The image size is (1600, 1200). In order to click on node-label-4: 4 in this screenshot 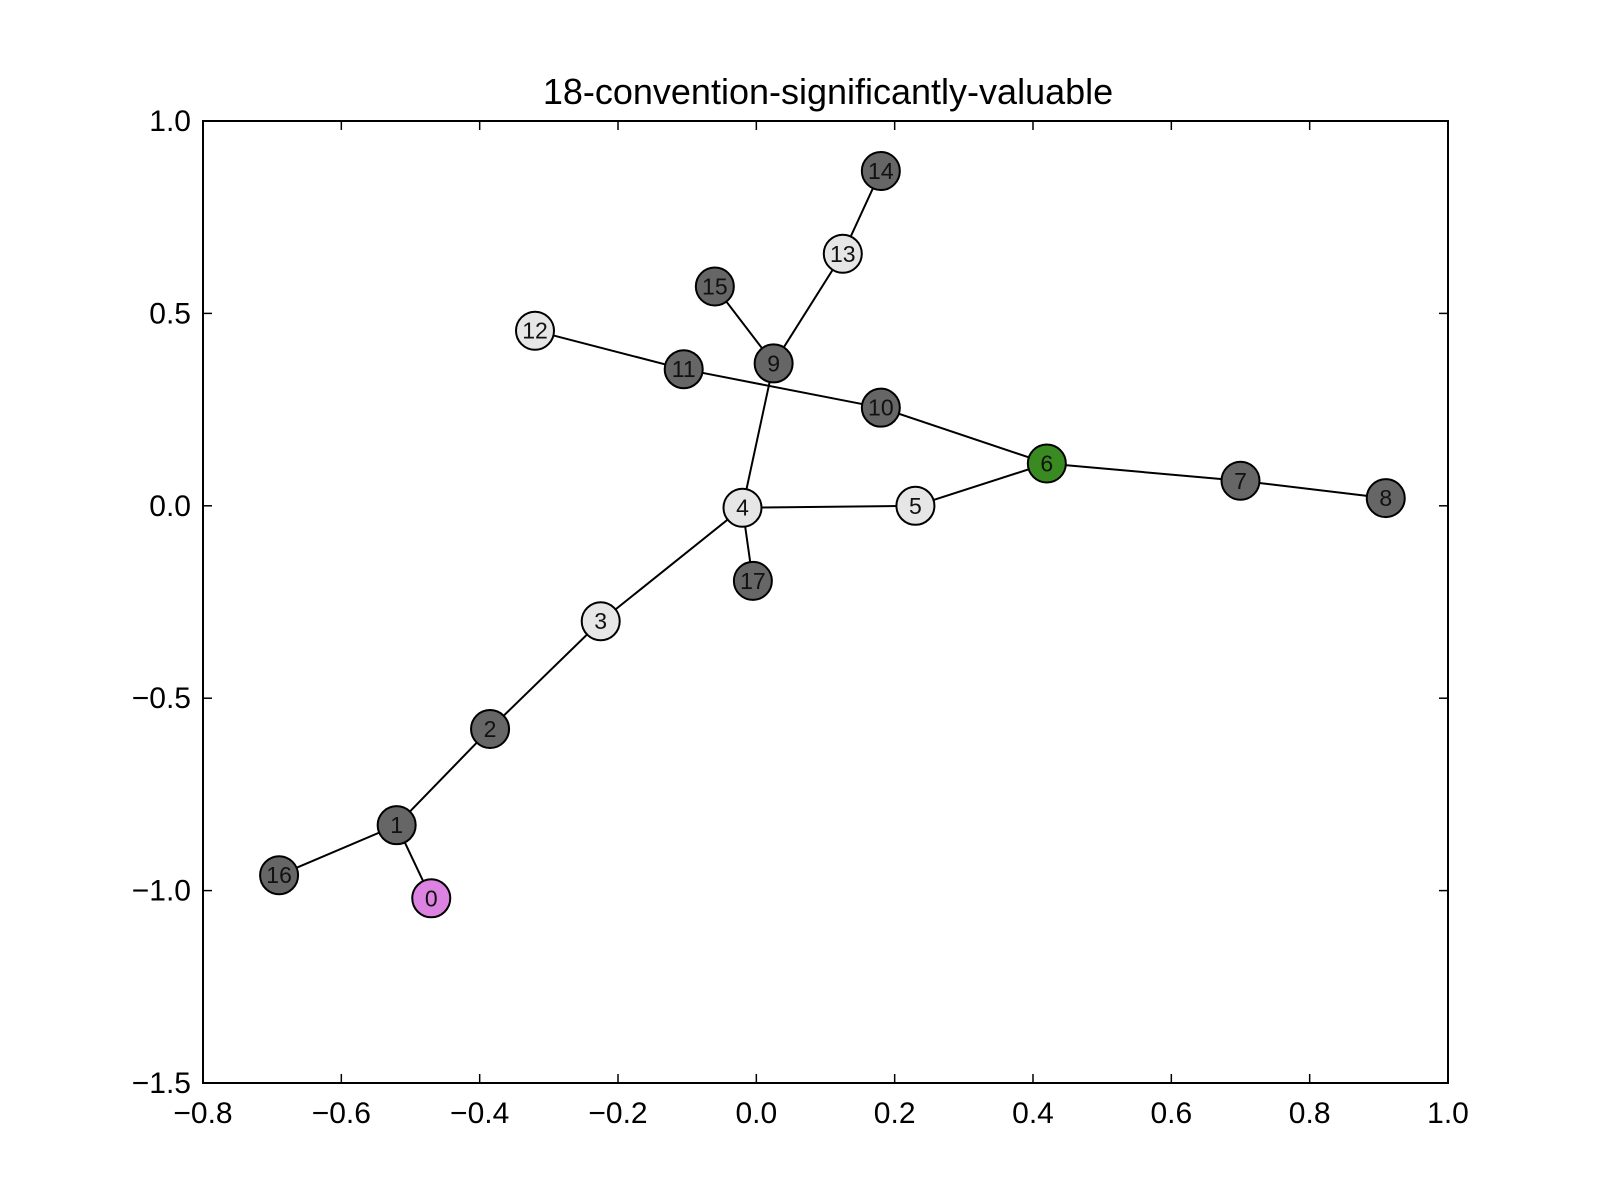, I will do `click(742, 508)`.